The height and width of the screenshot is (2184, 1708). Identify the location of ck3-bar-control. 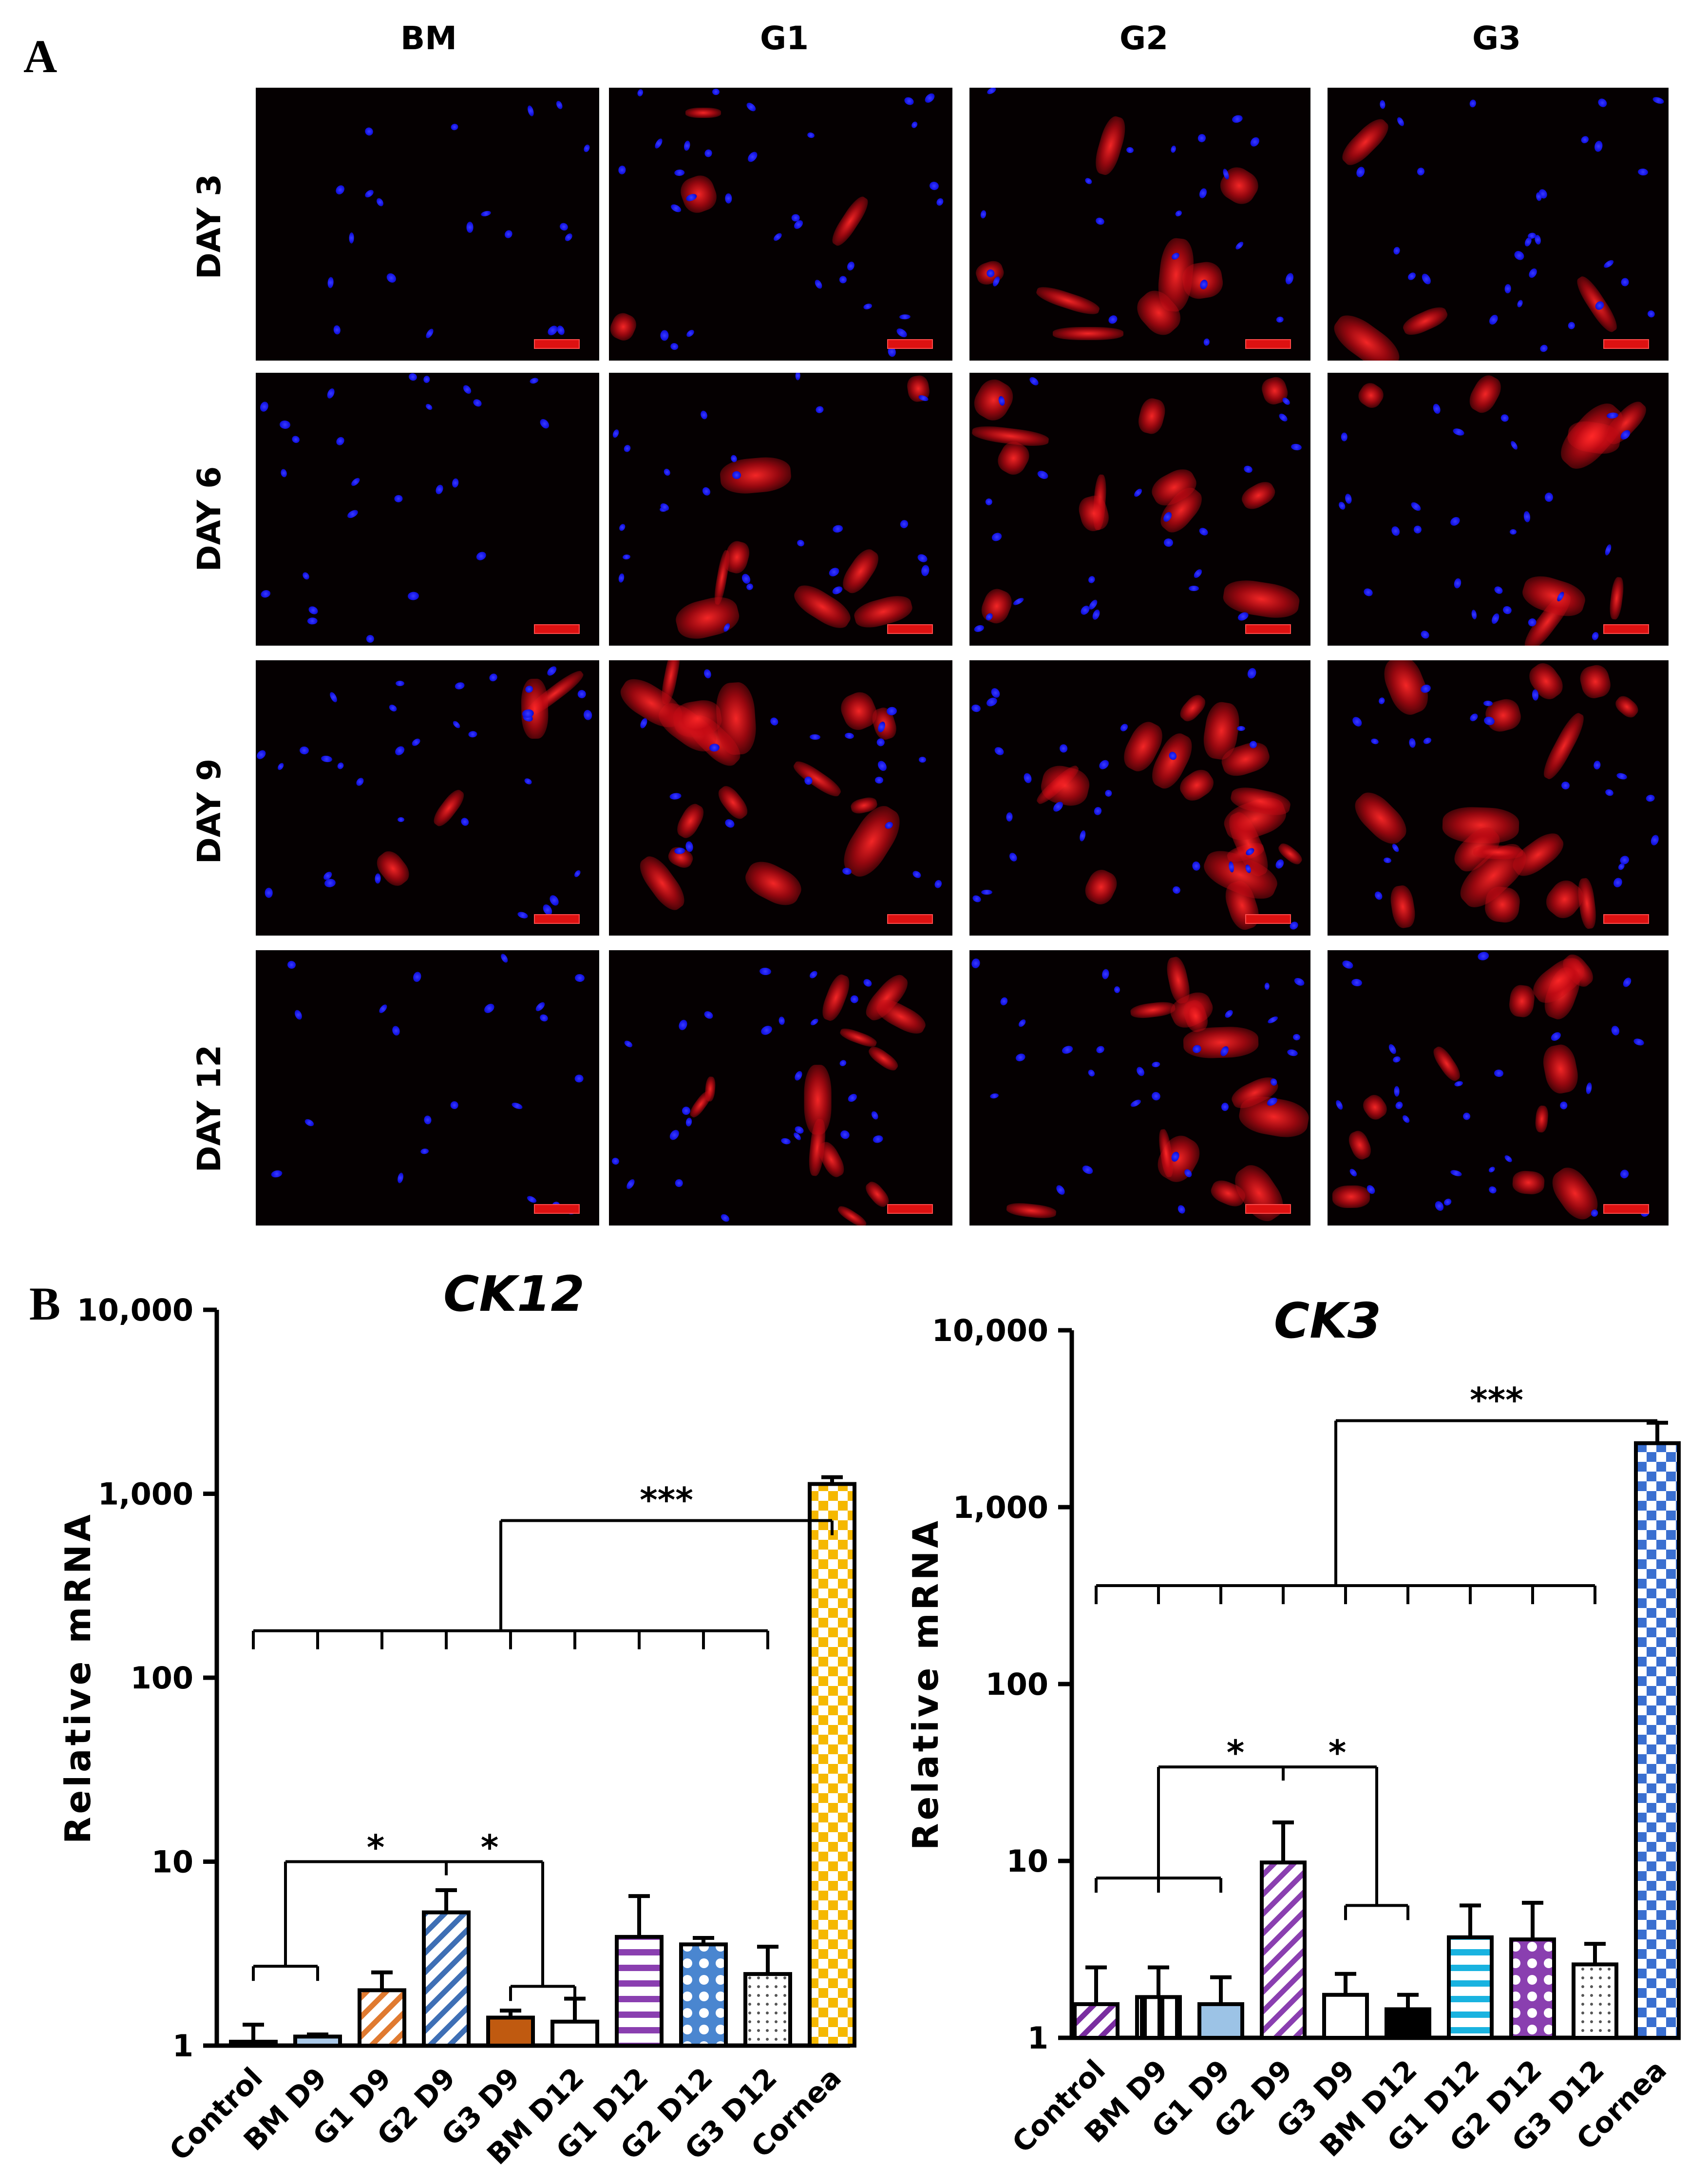
(1096, 2021).